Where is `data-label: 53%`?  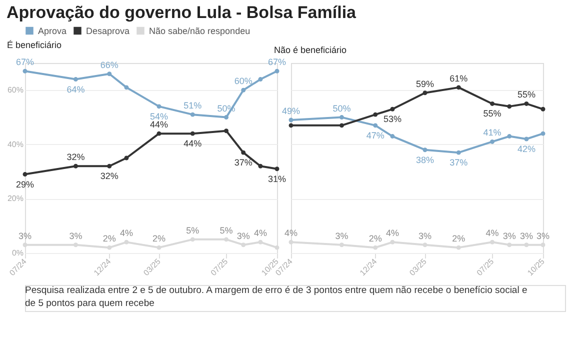 data-label: 53% is located at coordinates (392, 119).